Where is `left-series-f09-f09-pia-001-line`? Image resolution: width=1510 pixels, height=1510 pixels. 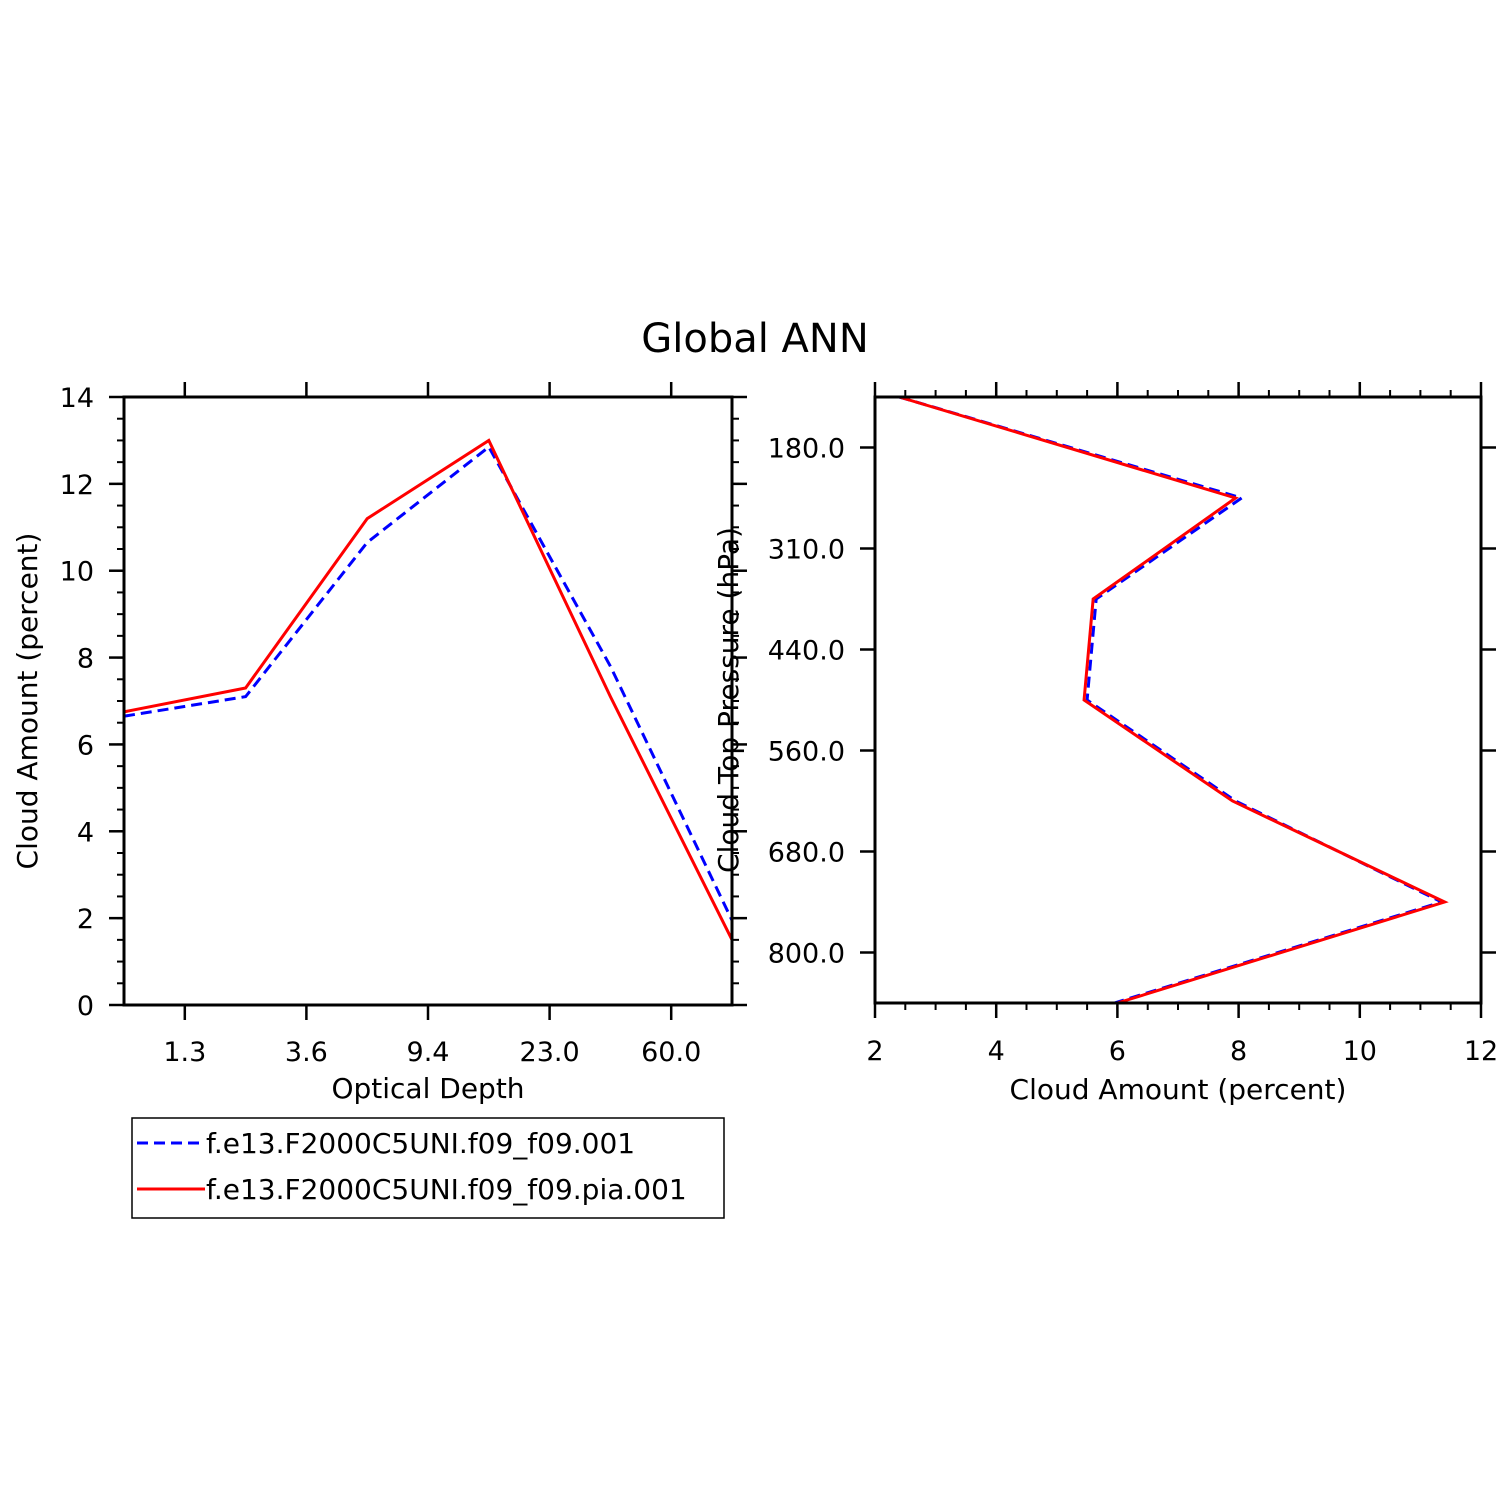 left-series-f09-f09-pia-001-line is located at coordinates (428, 689).